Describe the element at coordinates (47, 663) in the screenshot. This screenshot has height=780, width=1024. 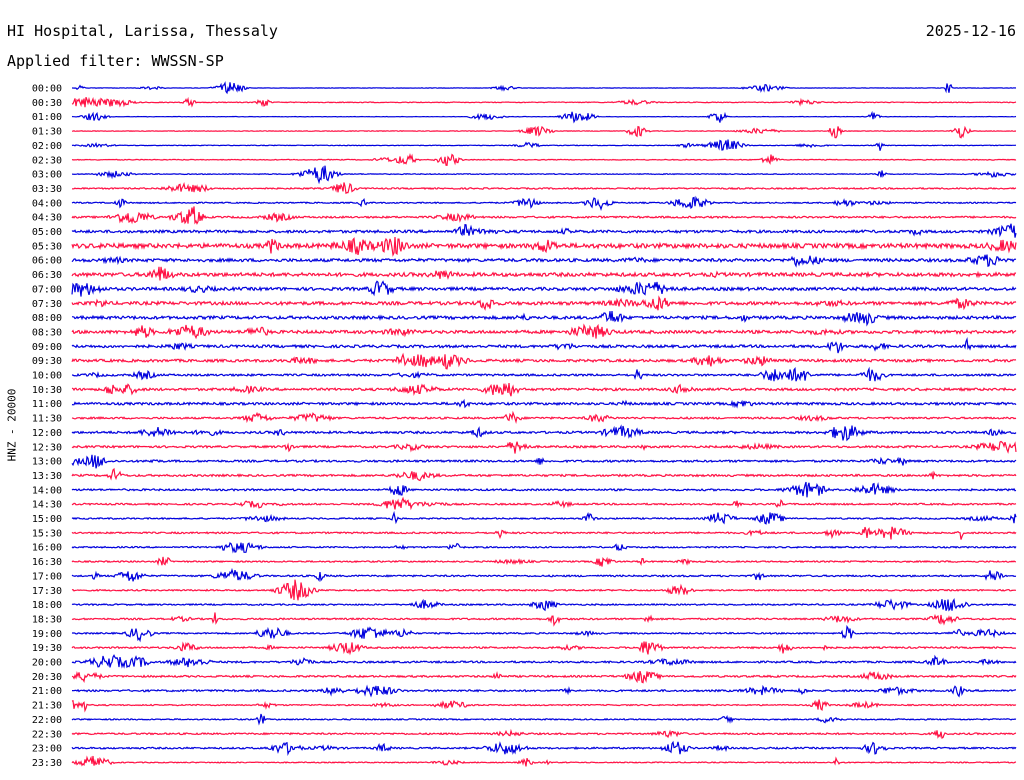
I see `time-tick-label: 20:00` at that location.